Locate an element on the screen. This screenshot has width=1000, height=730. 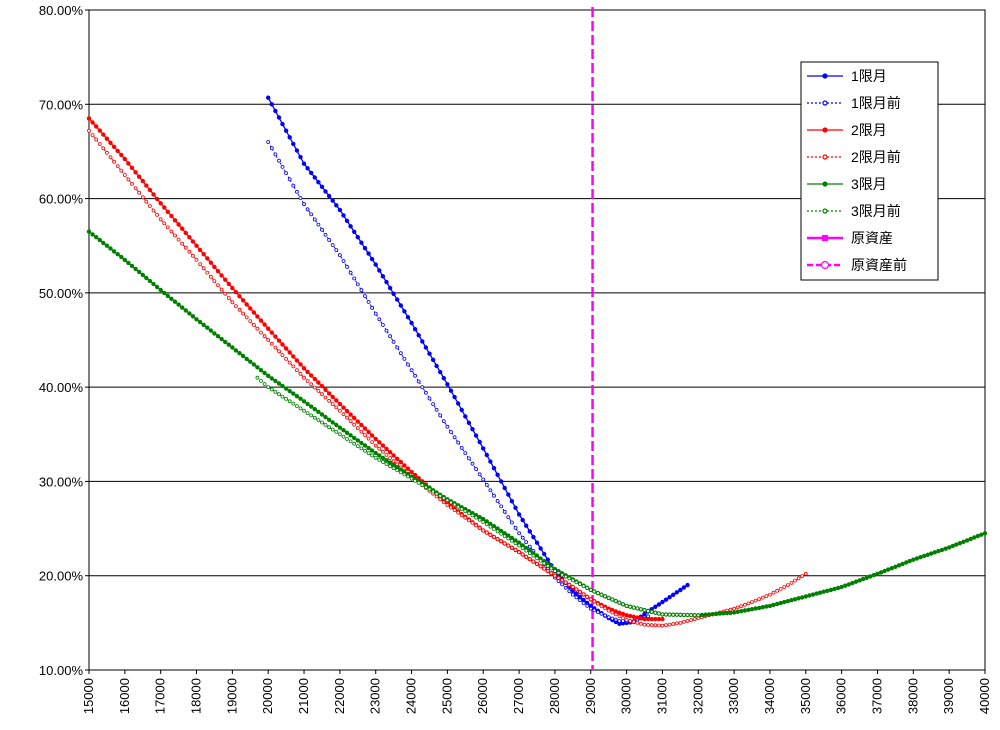
x-tick-label: 16000 is located at coordinates (124, 696).